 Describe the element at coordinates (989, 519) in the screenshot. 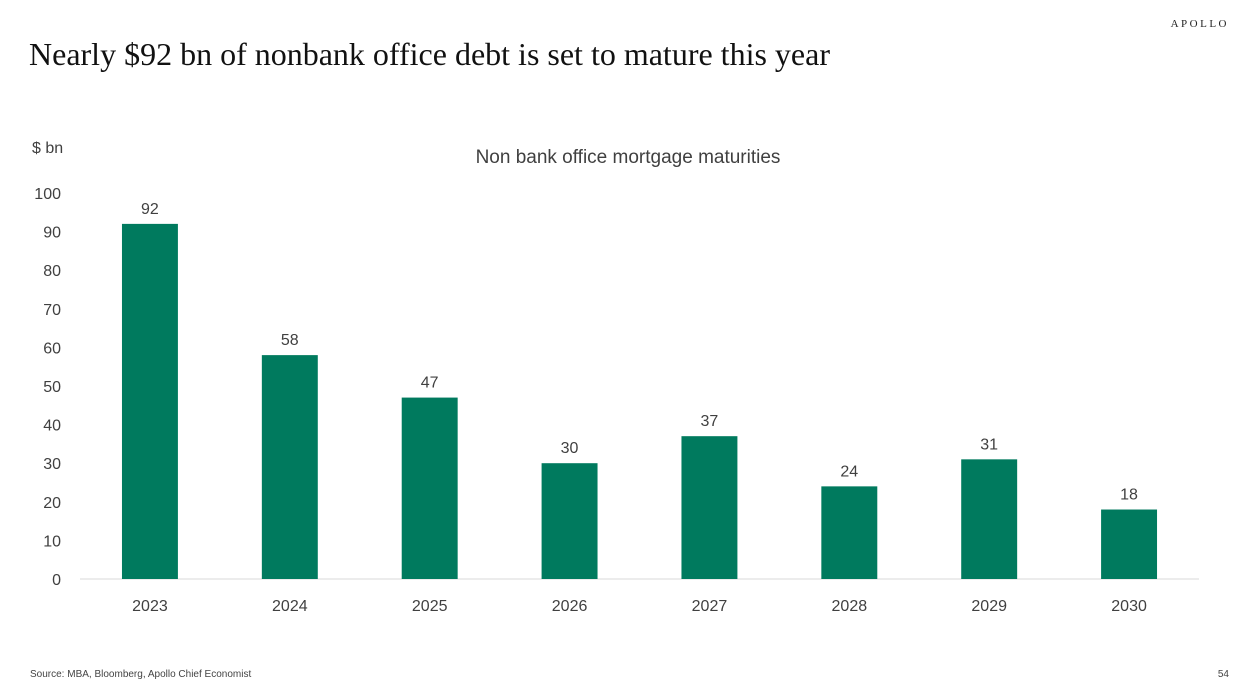

I see `bar-2029` at that location.